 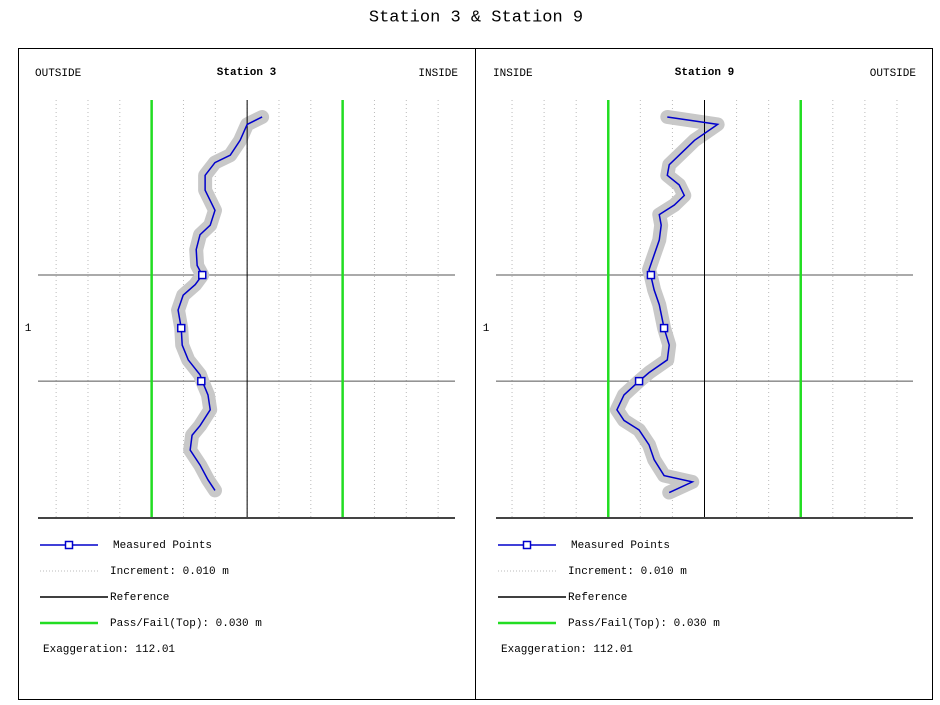 I want to click on right-label: OUTSIDE, so click(x=893, y=74).